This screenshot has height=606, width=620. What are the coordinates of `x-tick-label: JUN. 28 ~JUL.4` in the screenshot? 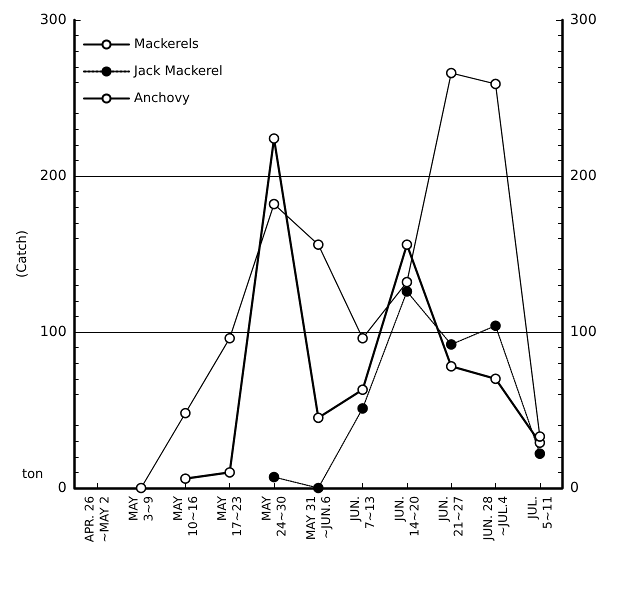 It's located at (495, 519).